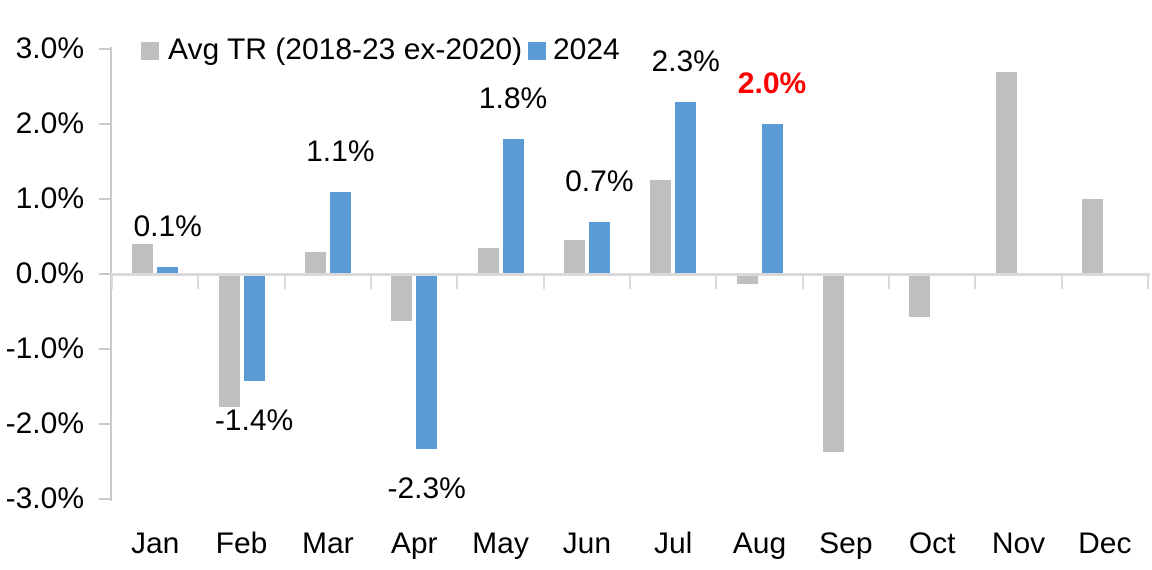 The image size is (1152, 570). What do you see at coordinates (426, 488) in the screenshot?
I see `data-label-apr: -2.3%` at bounding box center [426, 488].